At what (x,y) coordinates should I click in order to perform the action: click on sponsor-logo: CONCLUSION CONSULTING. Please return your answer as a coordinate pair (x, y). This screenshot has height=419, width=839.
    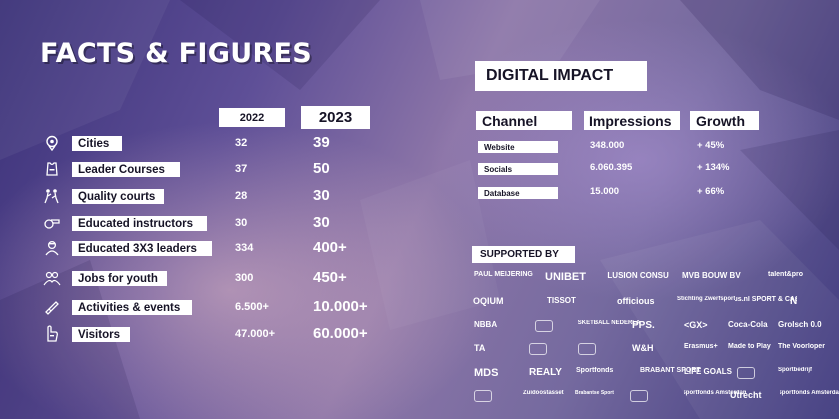
    Looking at the image, I should click on (638, 275).